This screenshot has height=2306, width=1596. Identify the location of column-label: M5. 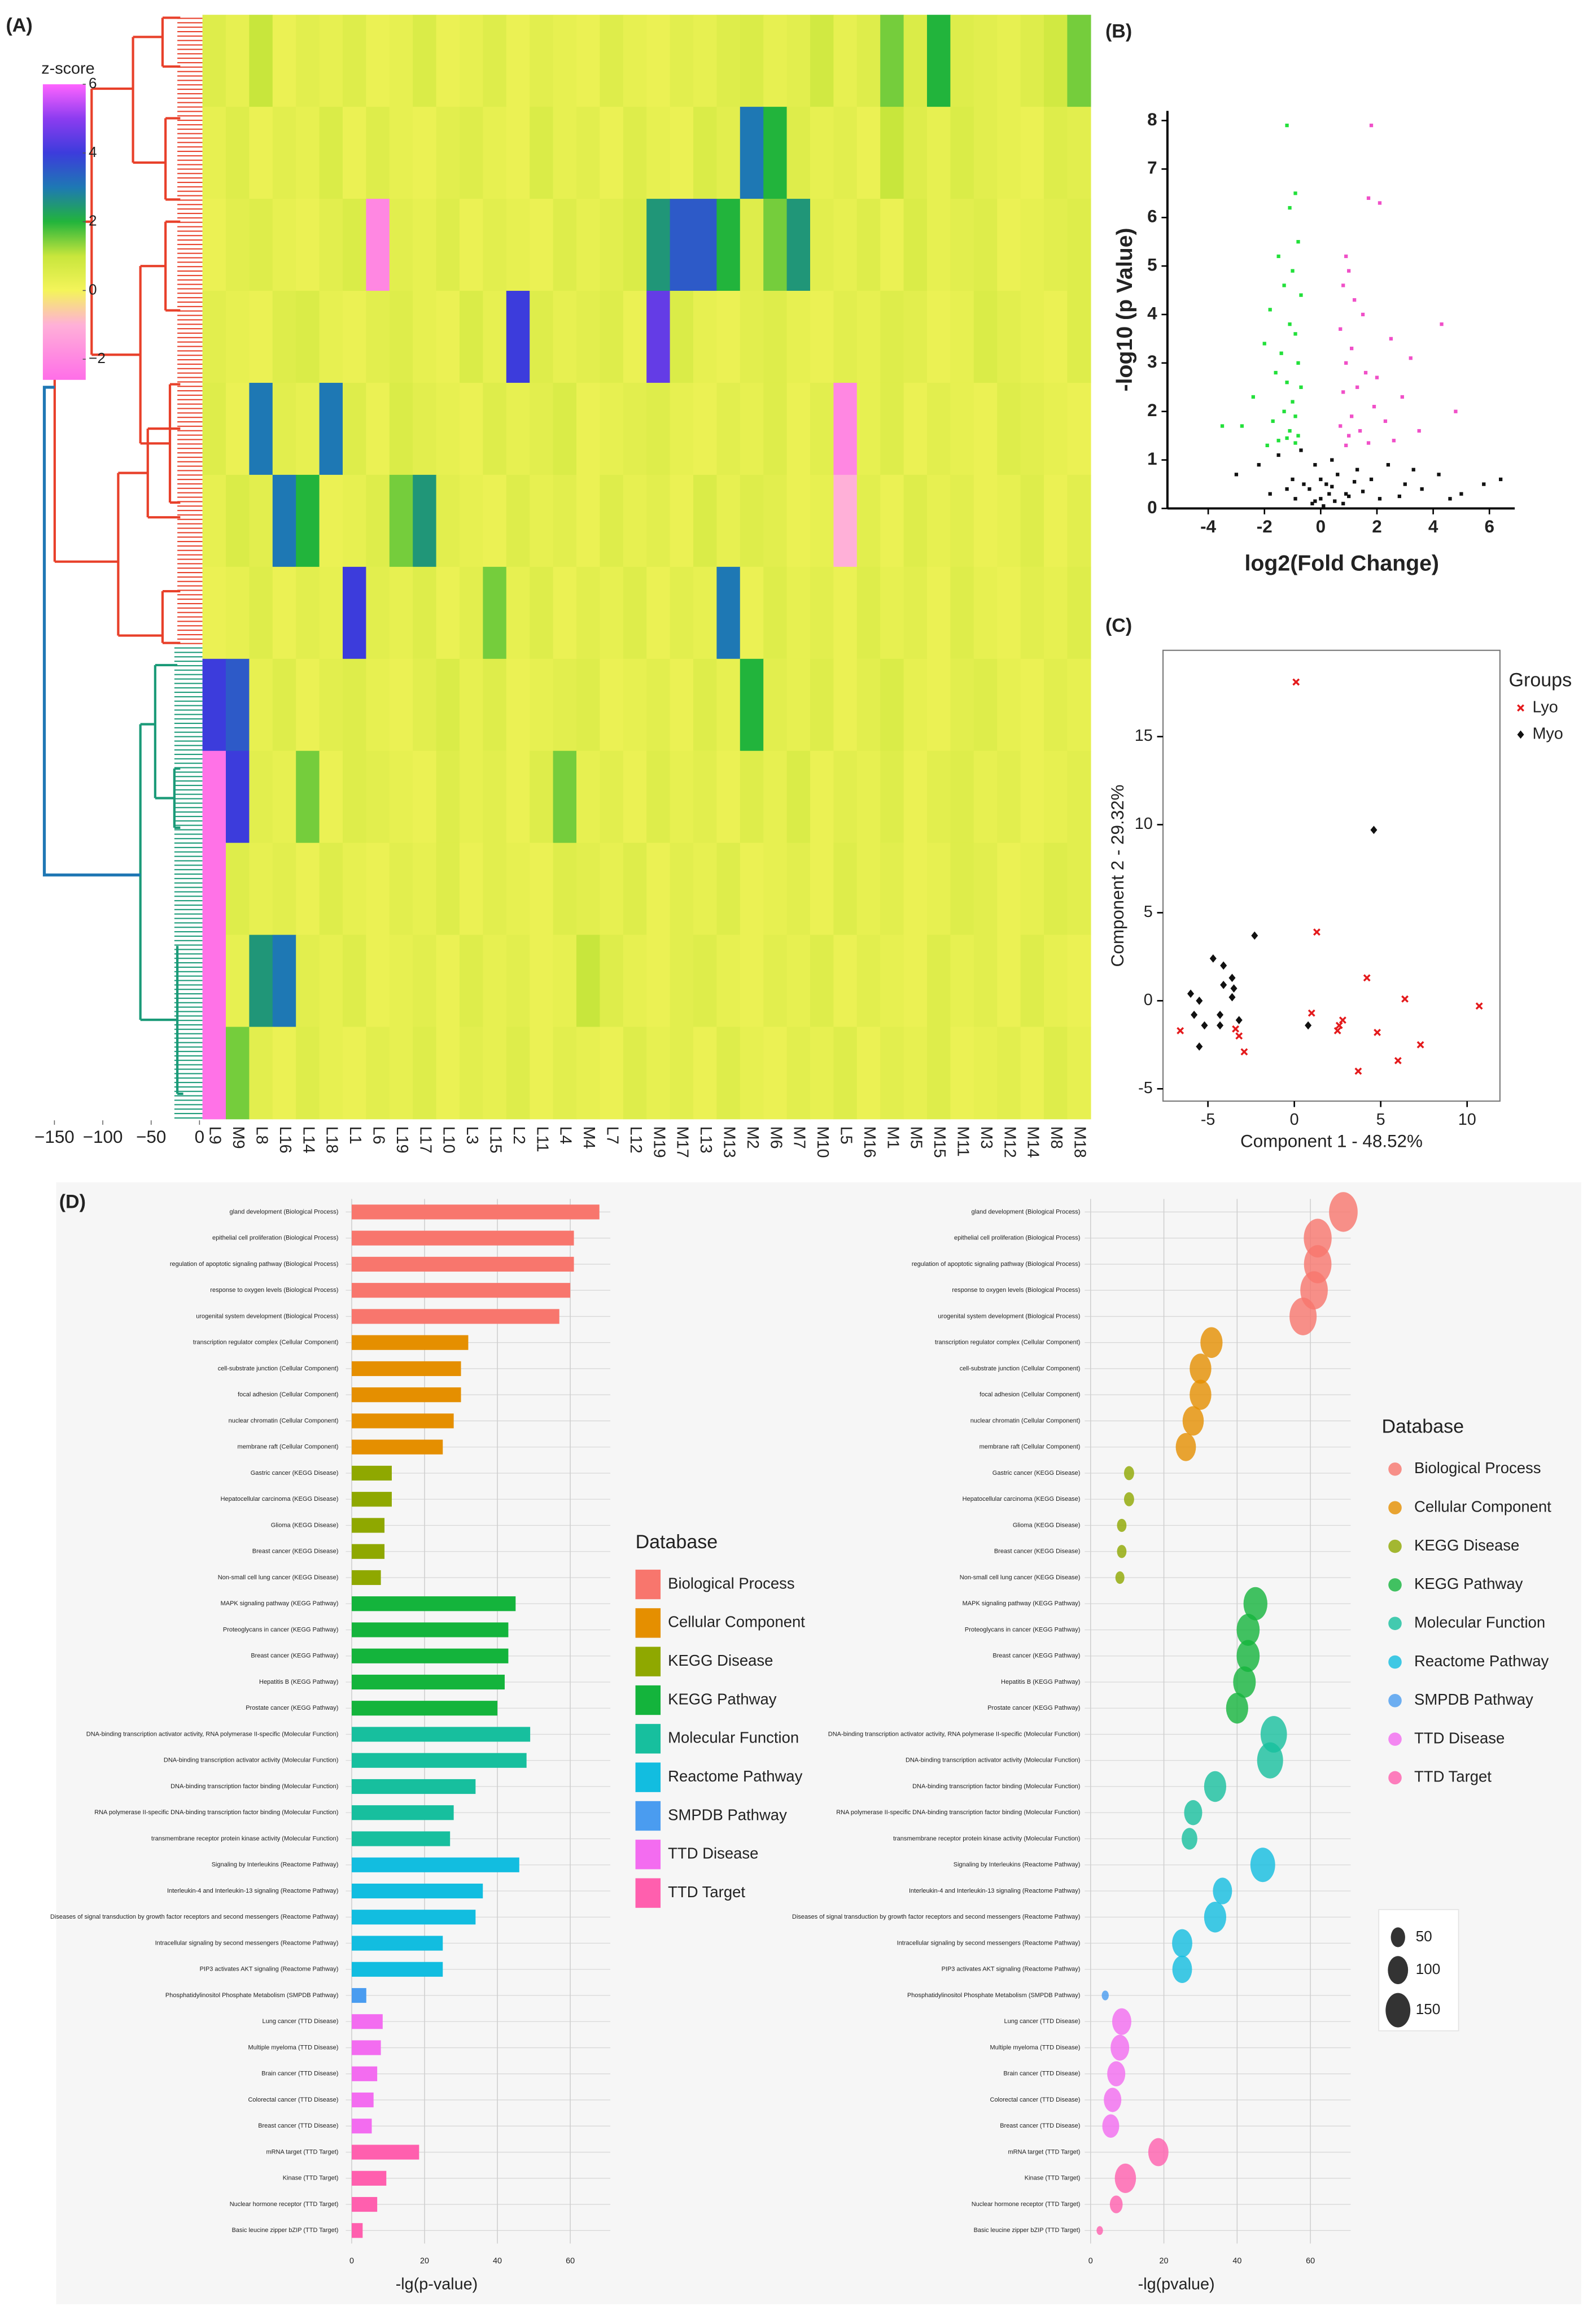
(916, 1137).